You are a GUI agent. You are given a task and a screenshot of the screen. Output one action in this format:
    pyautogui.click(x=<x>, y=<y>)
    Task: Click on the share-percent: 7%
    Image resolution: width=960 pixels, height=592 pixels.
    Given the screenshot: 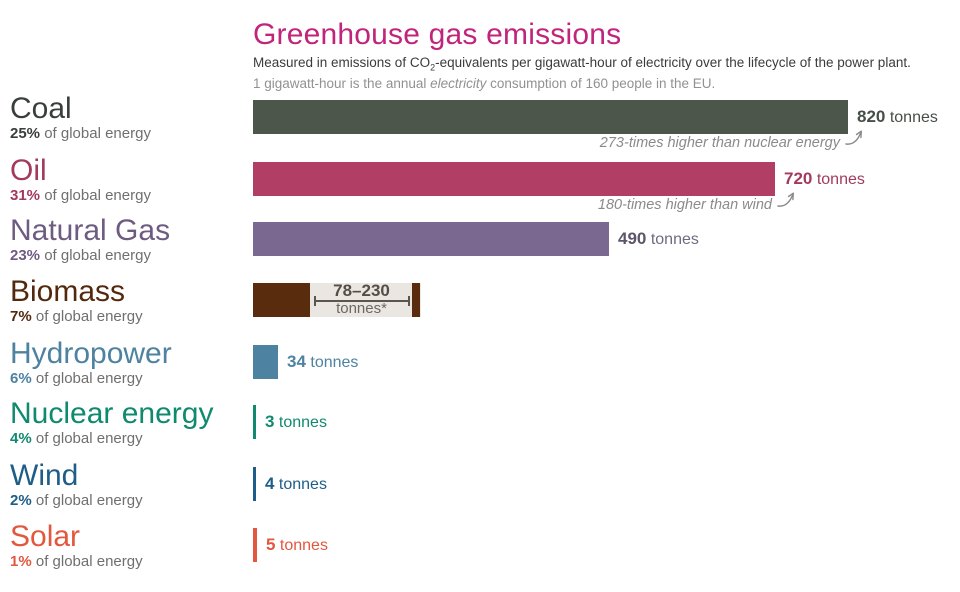 What is the action you would take?
    pyautogui.click(x=21, y=316)
    